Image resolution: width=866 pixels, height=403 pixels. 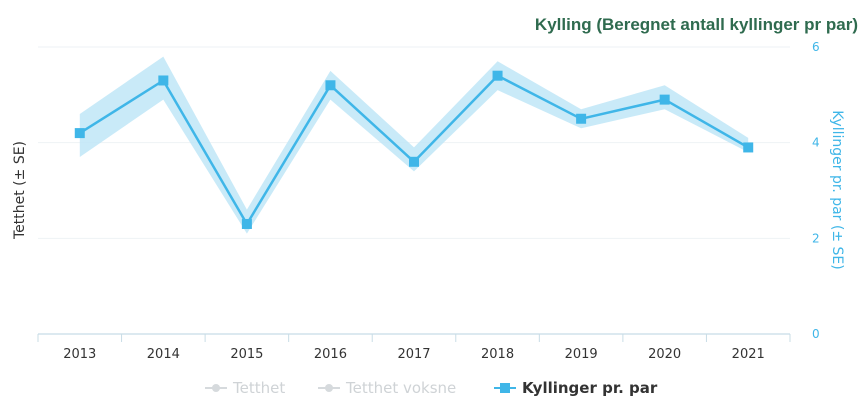 I want to click on y-axis-left-label: Tetthet (± SE), so click(x=20, y=190).